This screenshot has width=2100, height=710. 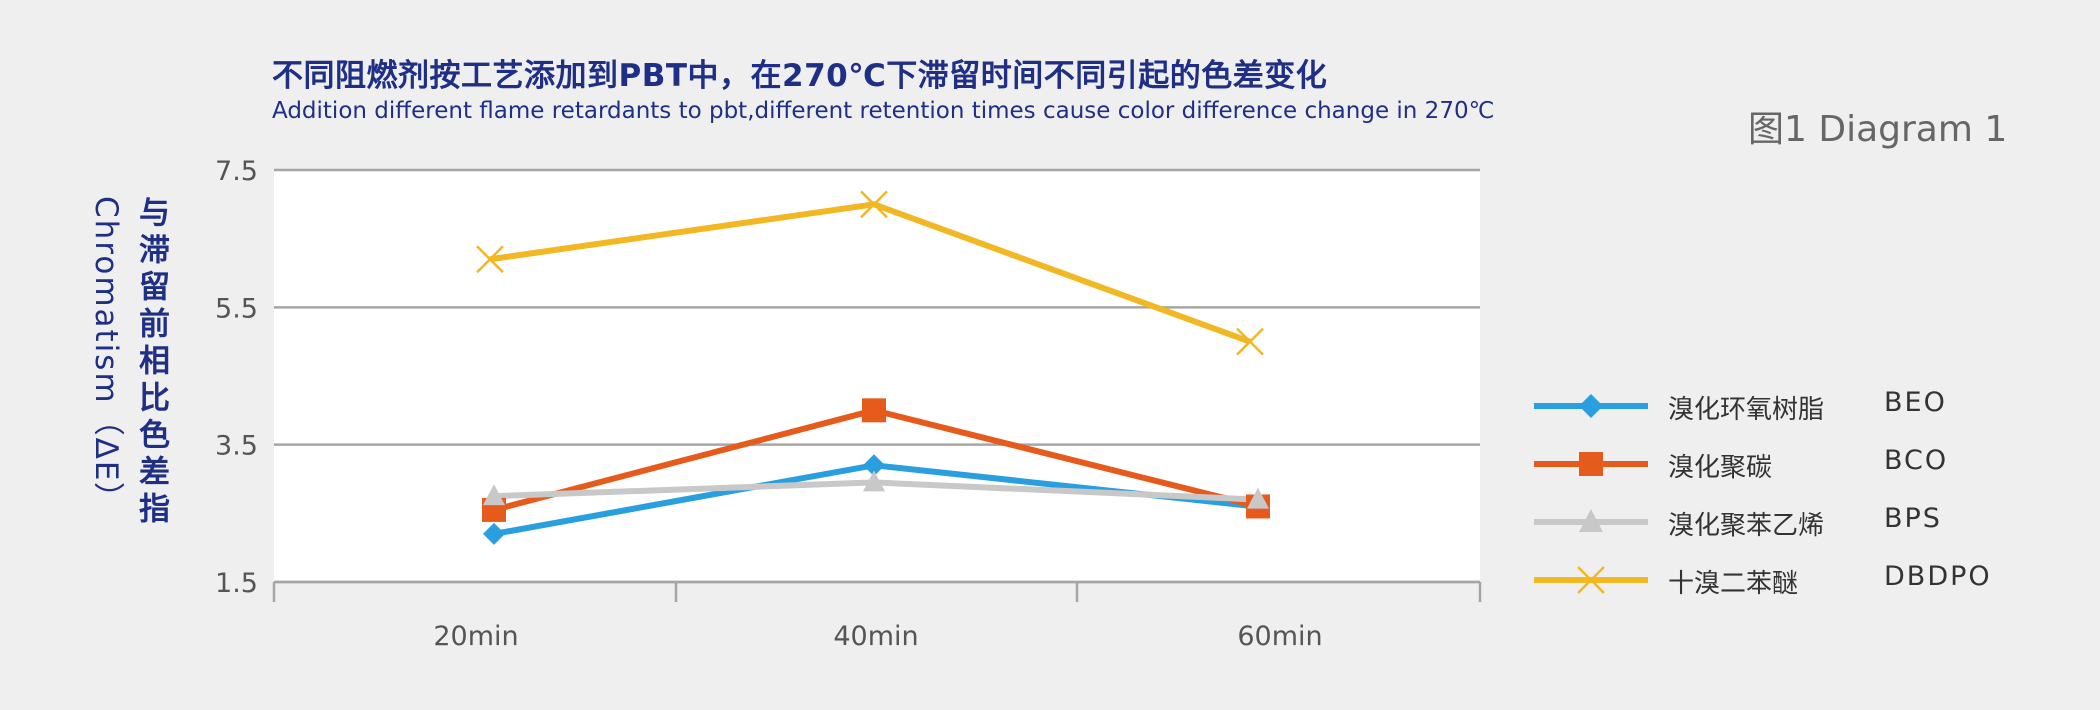 What do you see at coordinates (877, 591) in the screenshot?
I see `x-axis` at bounding box center [877, 591].